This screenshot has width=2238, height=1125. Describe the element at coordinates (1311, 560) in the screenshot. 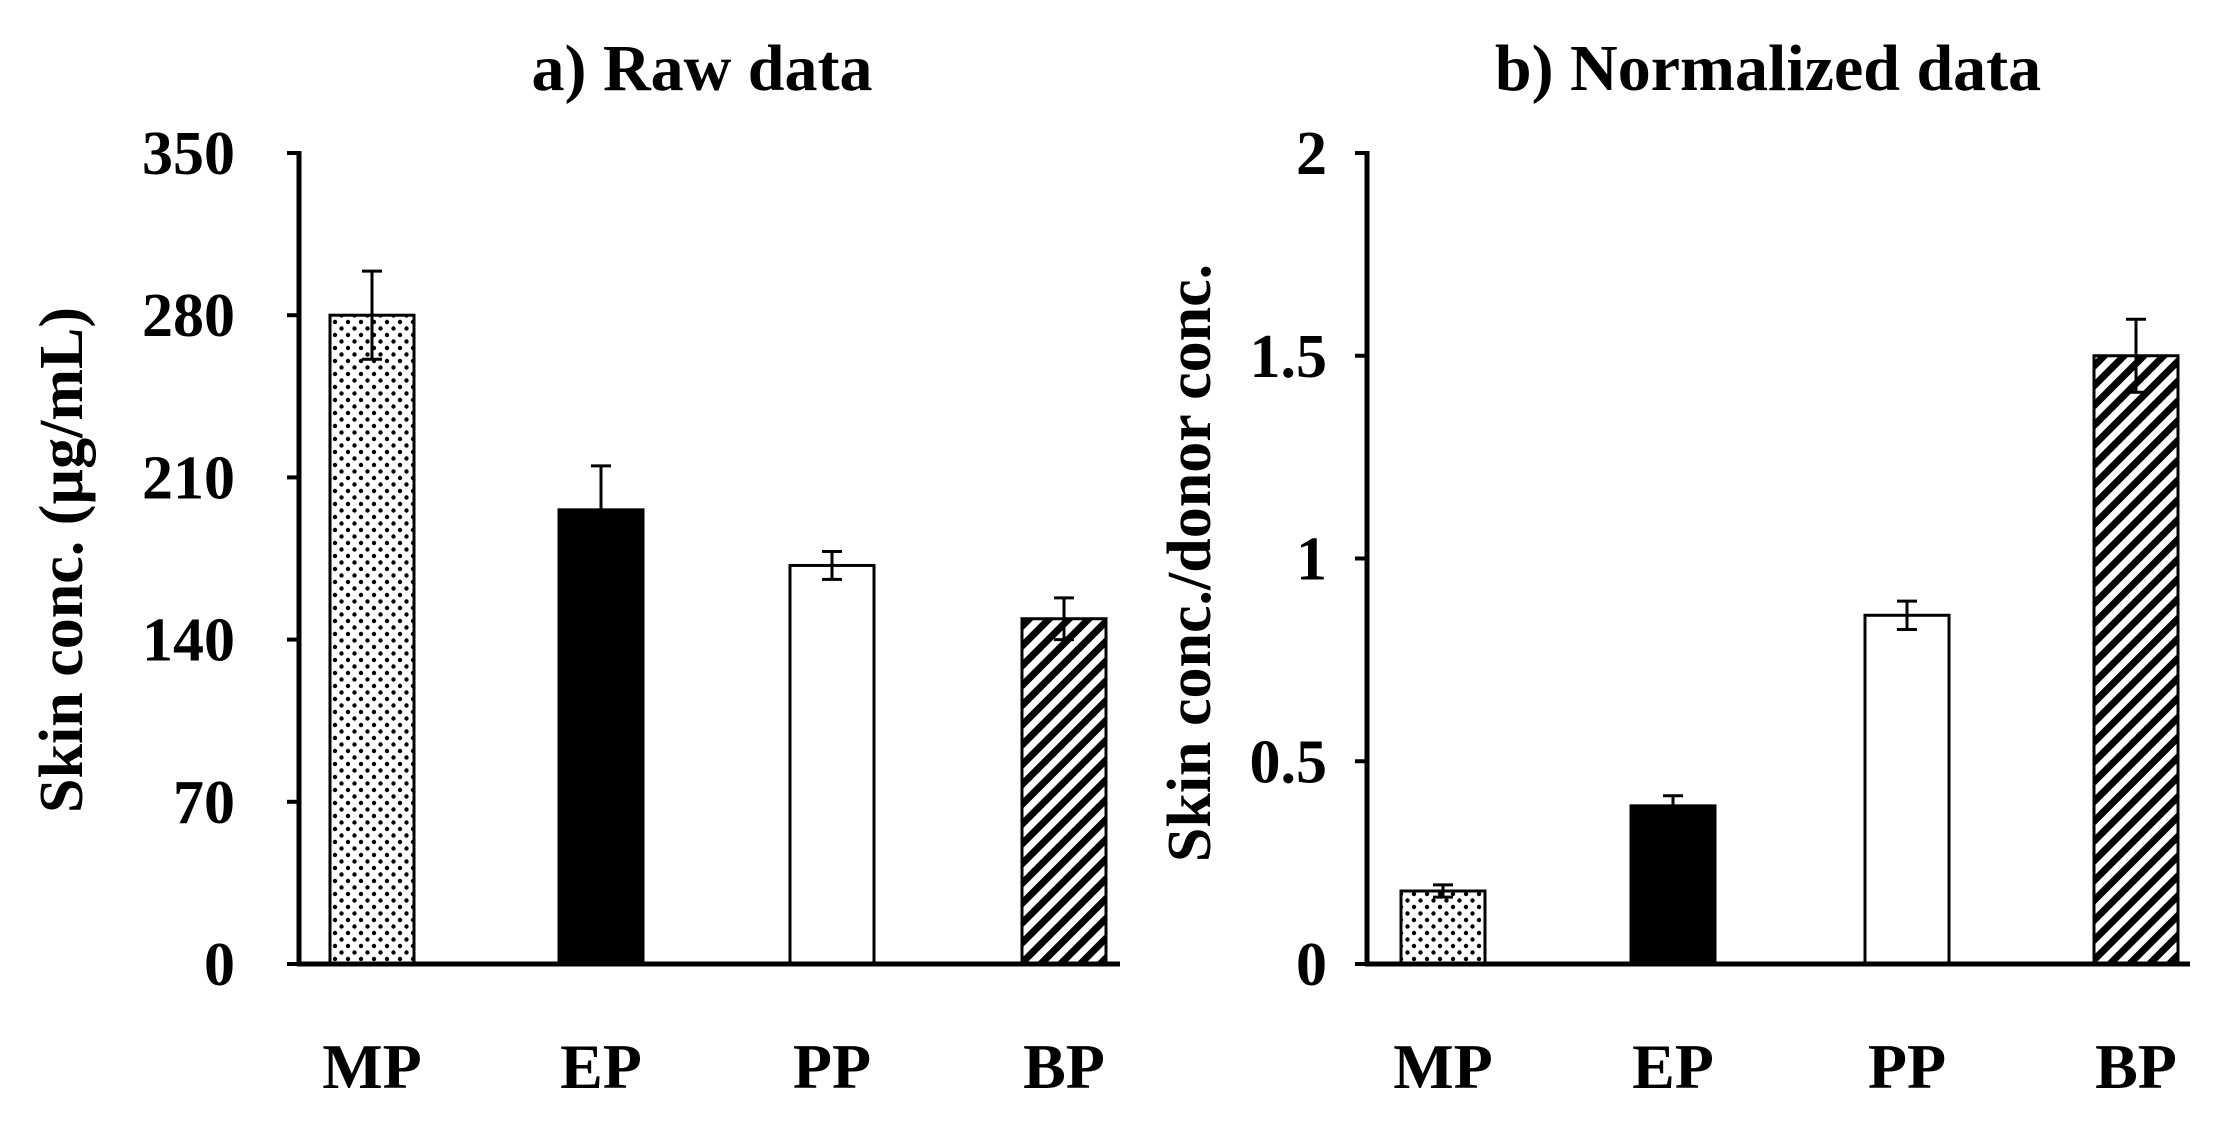

I see `y-tick-label: 1` at that location.